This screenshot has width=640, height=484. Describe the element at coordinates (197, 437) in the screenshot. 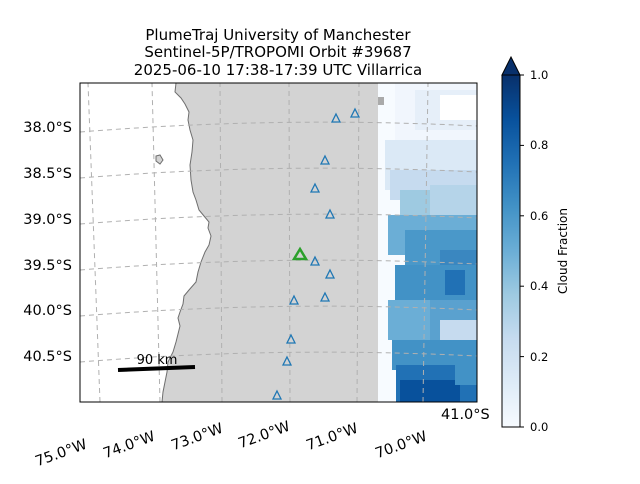

I see `lon-label-73: 73.0°W` at that location.